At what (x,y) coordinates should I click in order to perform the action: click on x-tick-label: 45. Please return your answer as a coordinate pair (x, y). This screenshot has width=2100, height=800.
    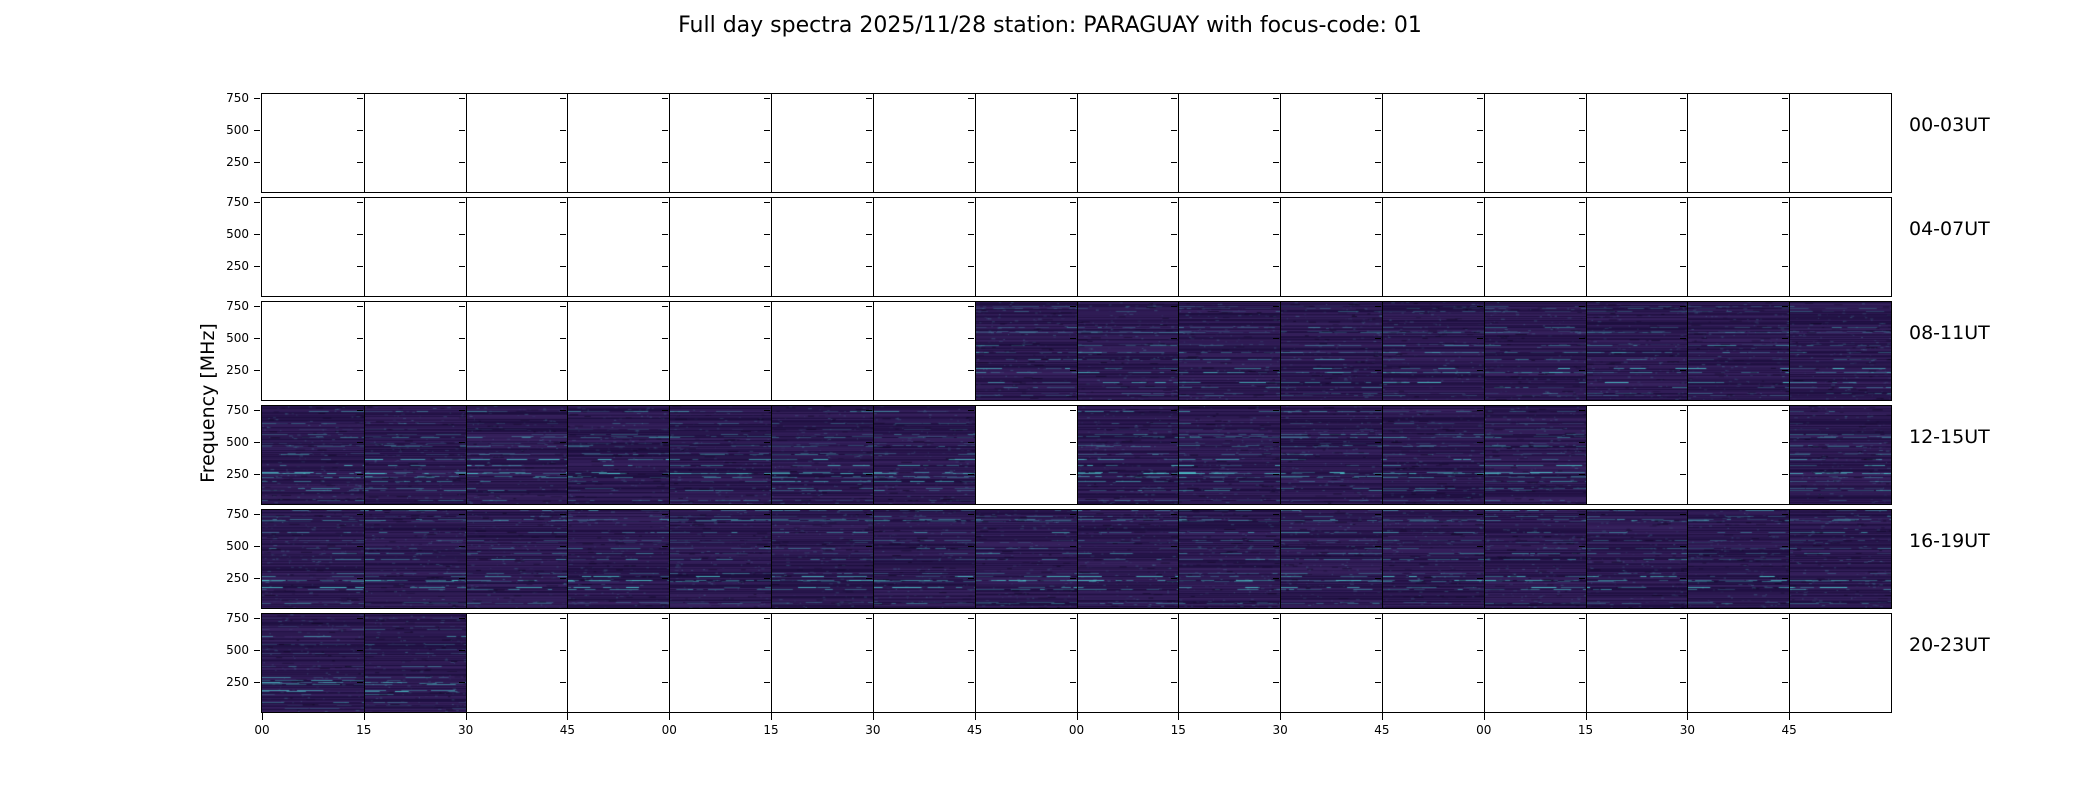
    Looking at the image, I should click on (1789, 730).